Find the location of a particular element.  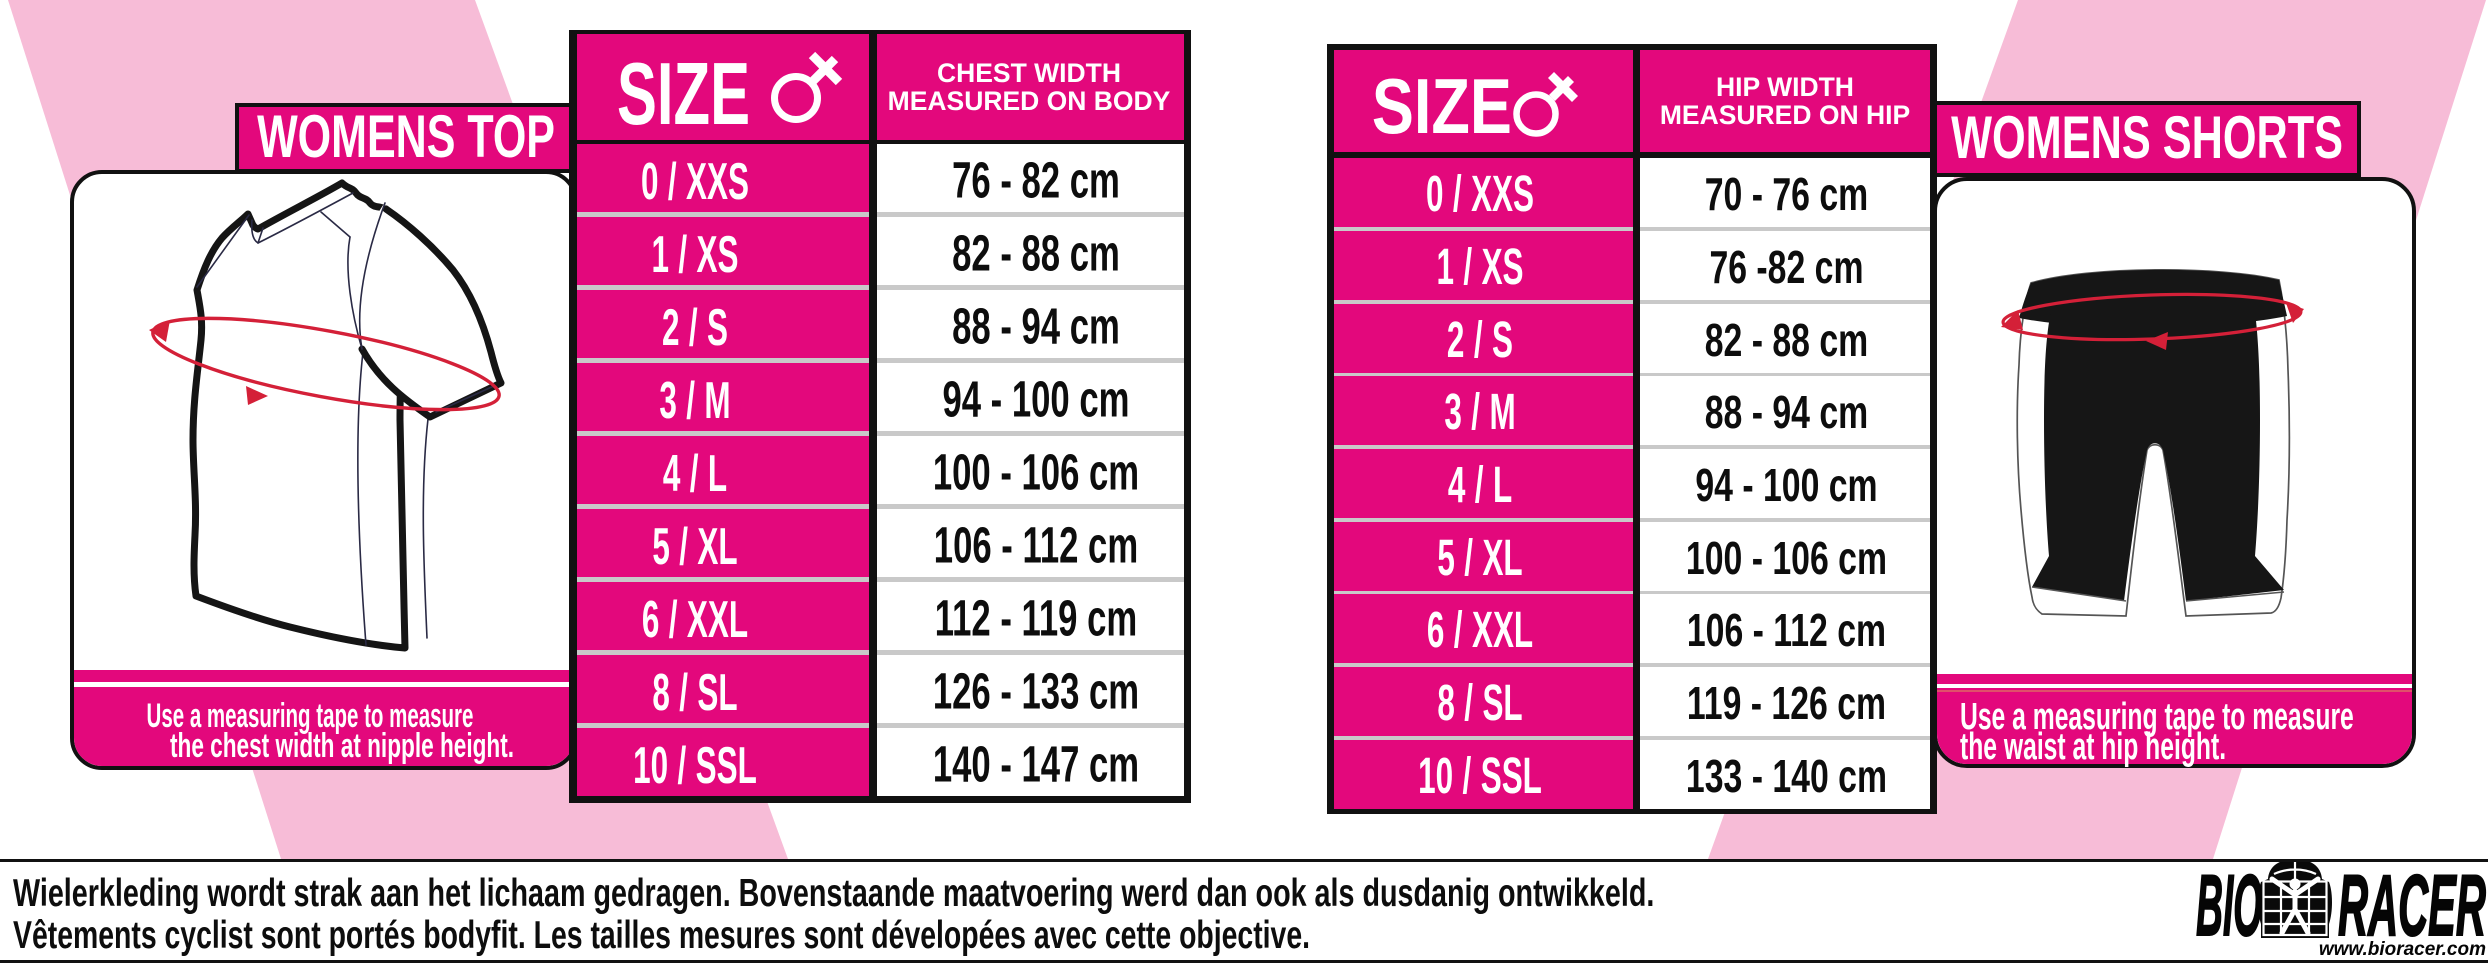

svg-text: 70 - 76 cm is located at coordinates (1786, 194).